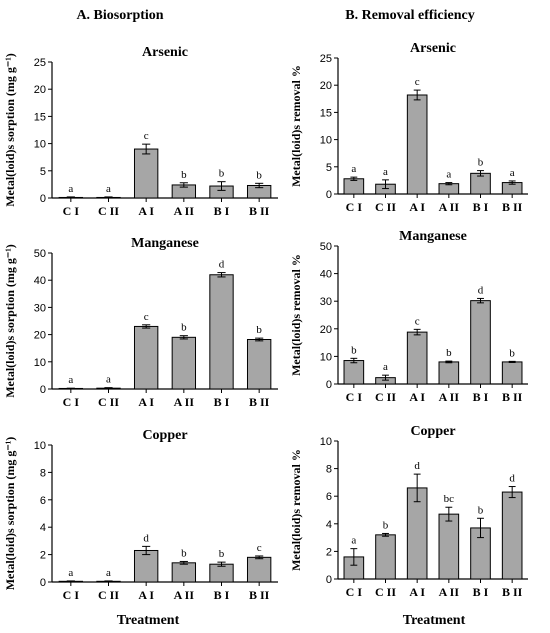 This screenshot has height=633, width=550. What do you see at coordinates (326, 275) in the screenshot?
I see `y-tick-label: 40` at bounding box center [326, 275].